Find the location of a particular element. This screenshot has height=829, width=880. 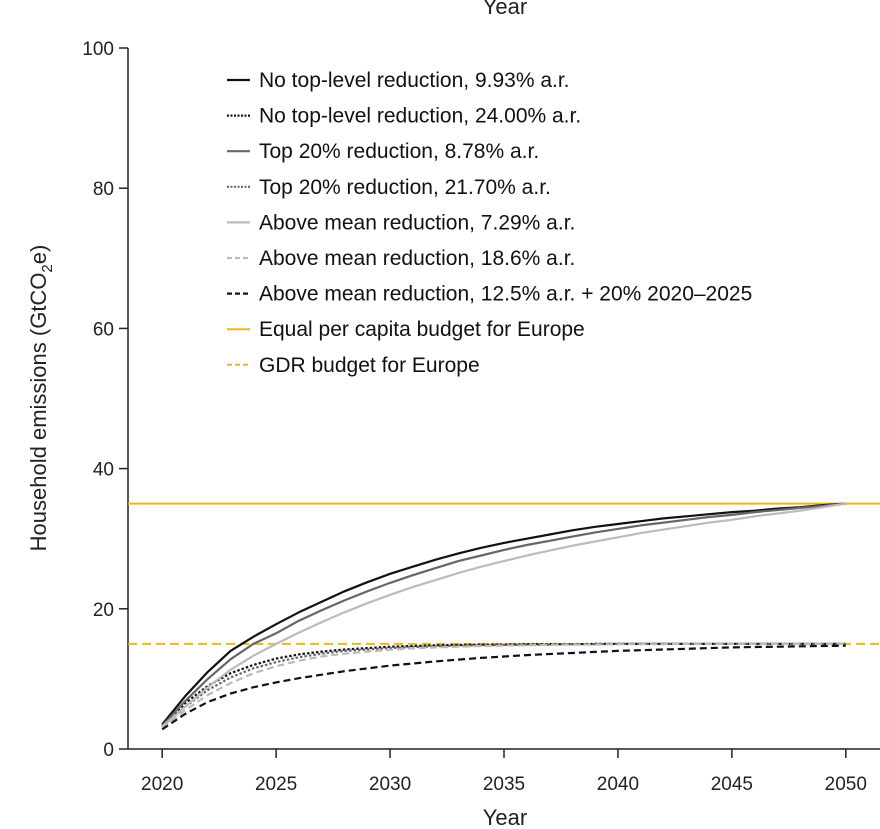

y-axis-title: Household emissions (GtCO2e) is located at coordinates (41, 398).